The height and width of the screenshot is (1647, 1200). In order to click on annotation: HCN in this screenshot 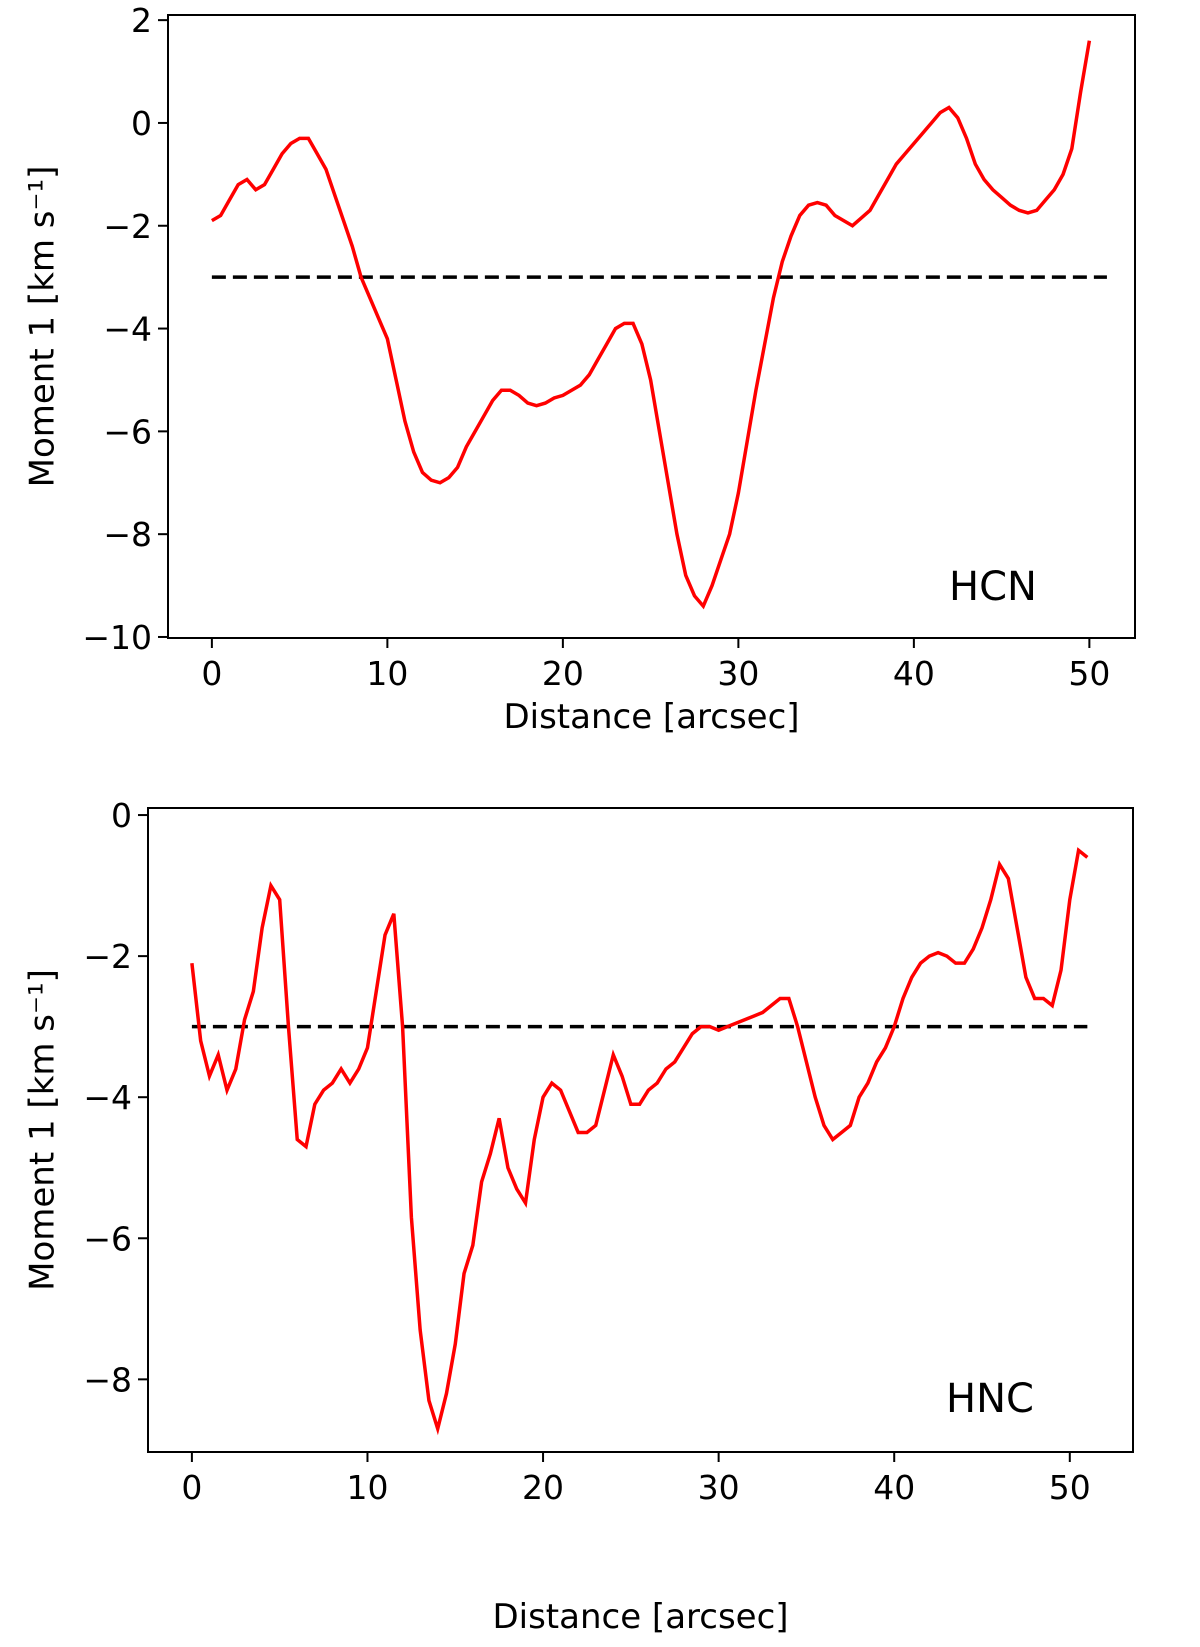, I will do `click(993, 587)`.